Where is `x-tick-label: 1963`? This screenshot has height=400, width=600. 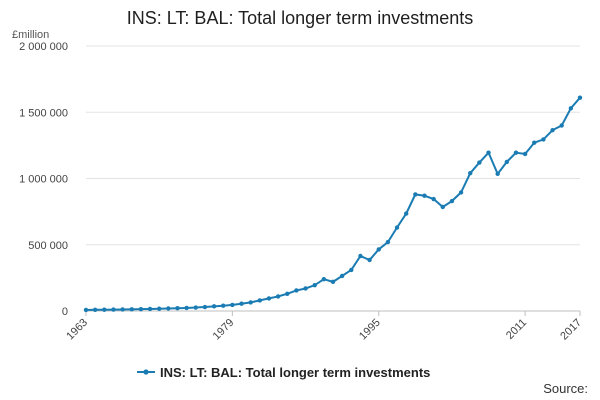
x-tick-label: 1963 is located at coordinates (77, 330).